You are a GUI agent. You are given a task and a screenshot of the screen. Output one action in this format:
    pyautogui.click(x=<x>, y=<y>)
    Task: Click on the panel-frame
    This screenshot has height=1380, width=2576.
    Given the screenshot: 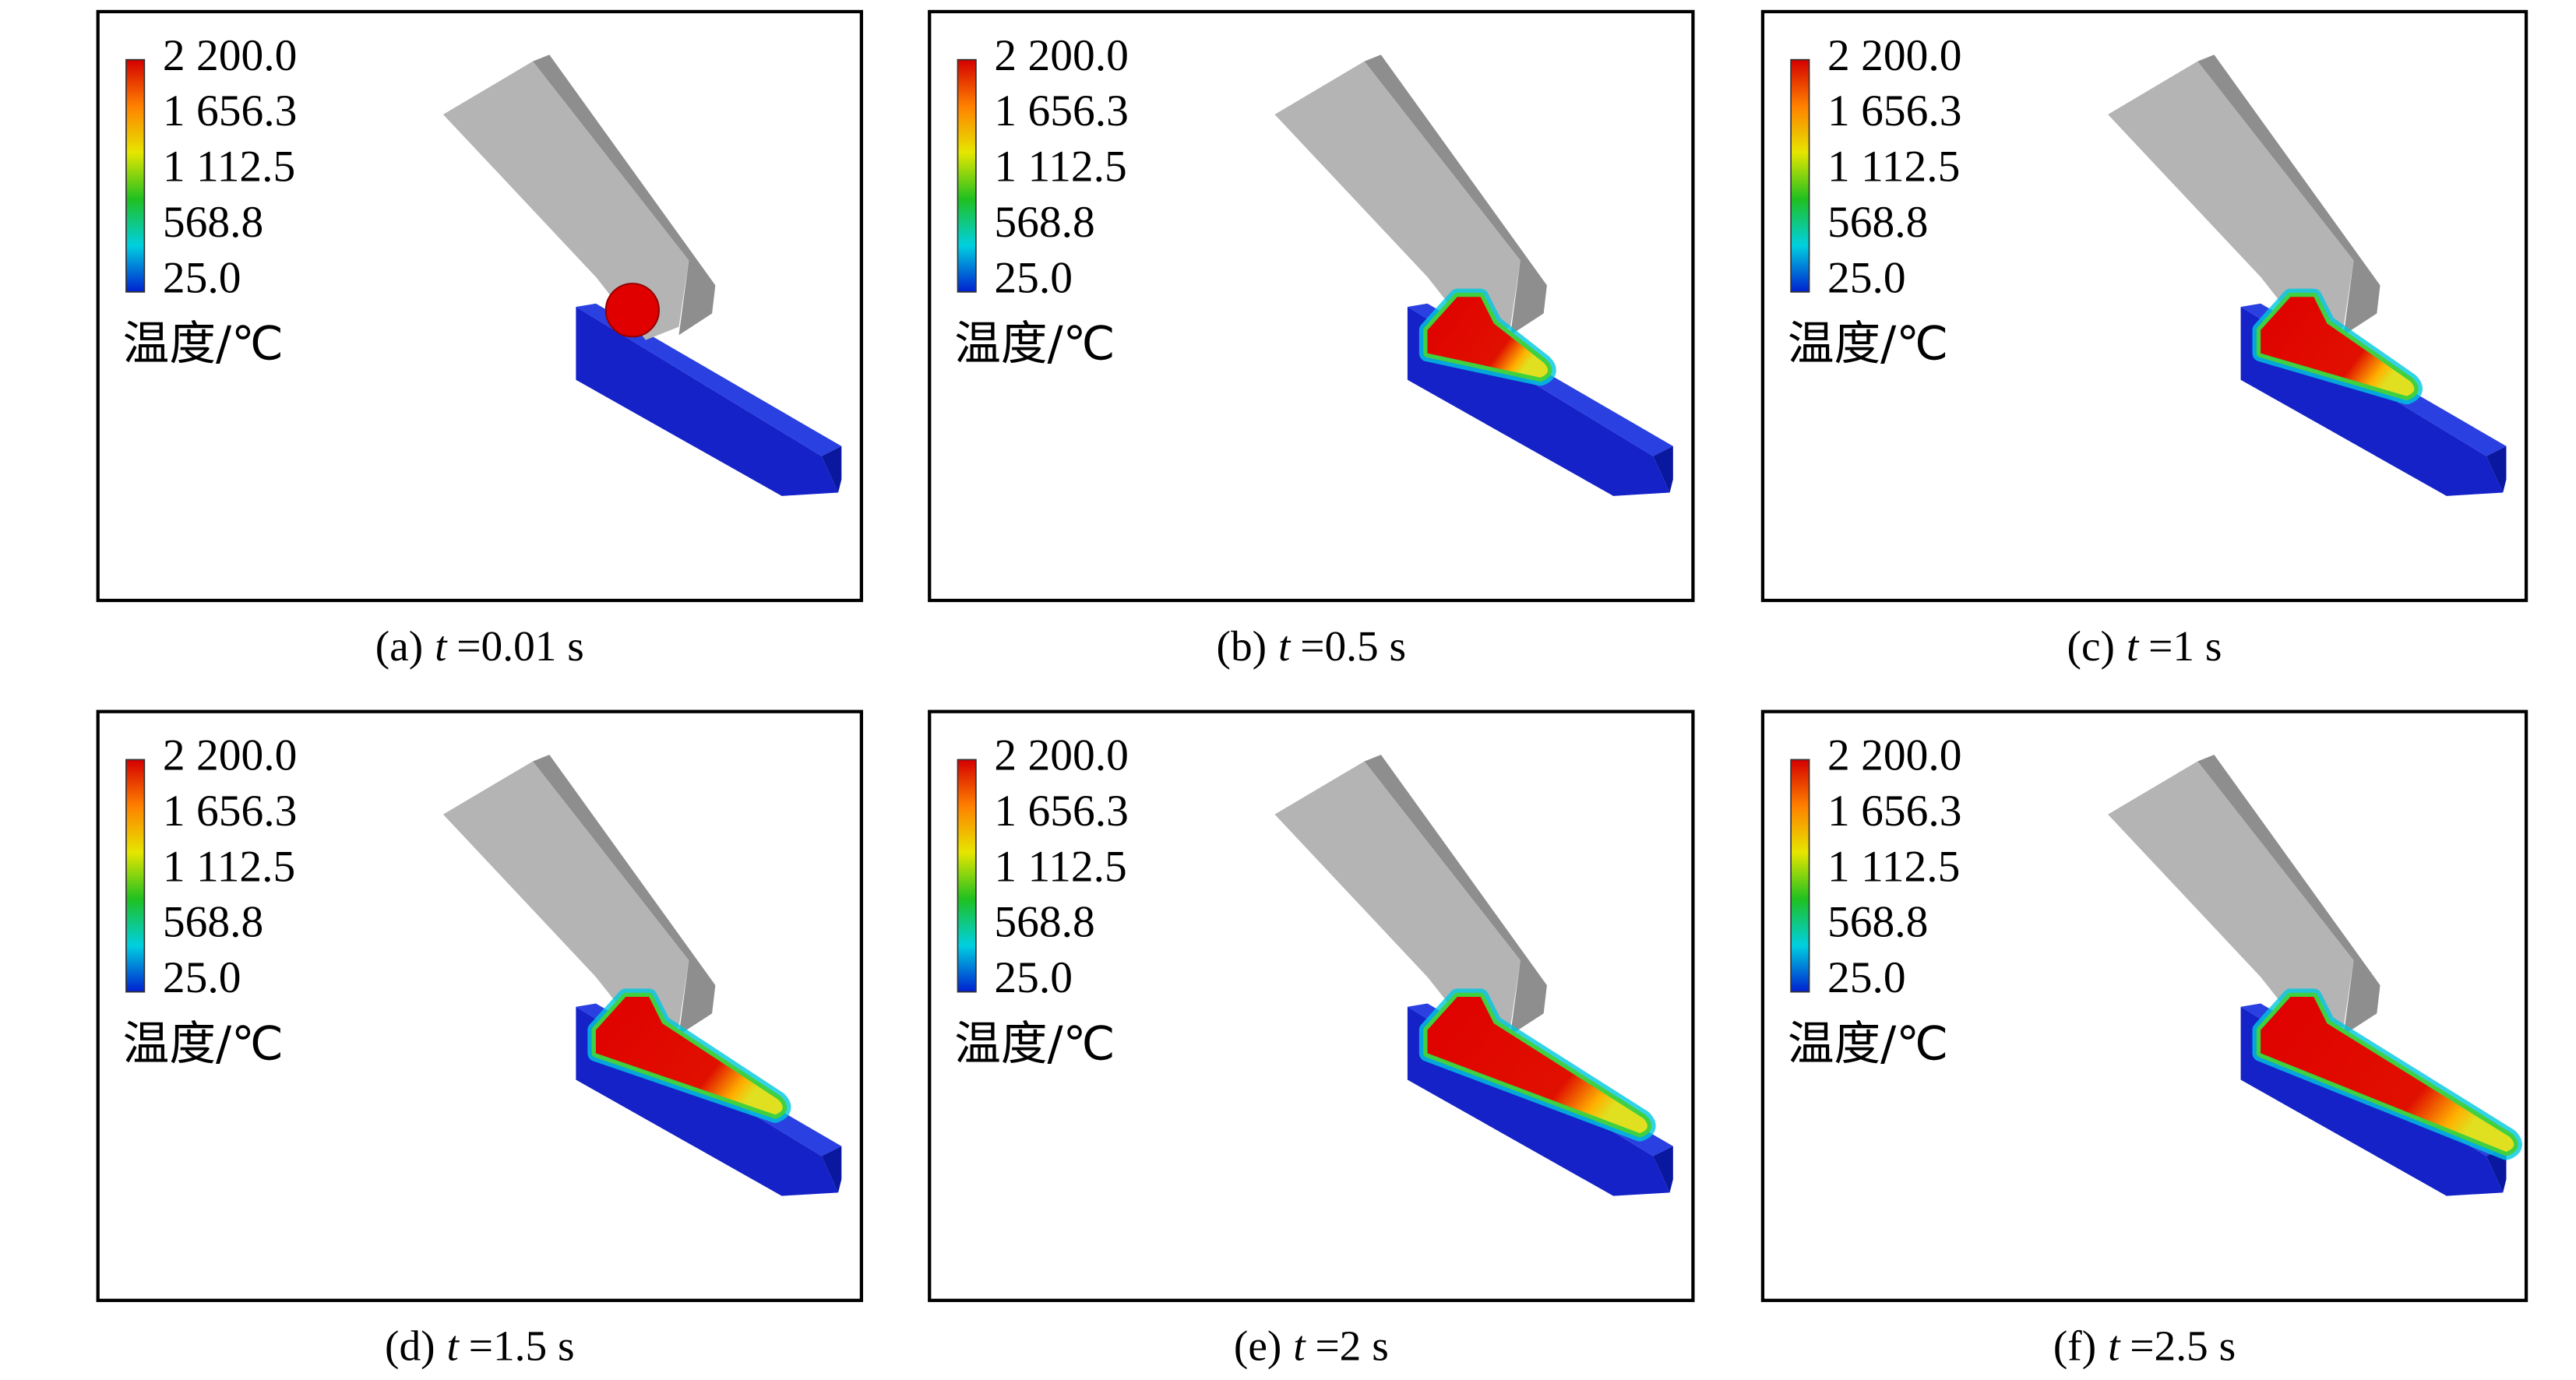 What is the action you would take?
    pyautogui.click(x=1311, y=306)
    